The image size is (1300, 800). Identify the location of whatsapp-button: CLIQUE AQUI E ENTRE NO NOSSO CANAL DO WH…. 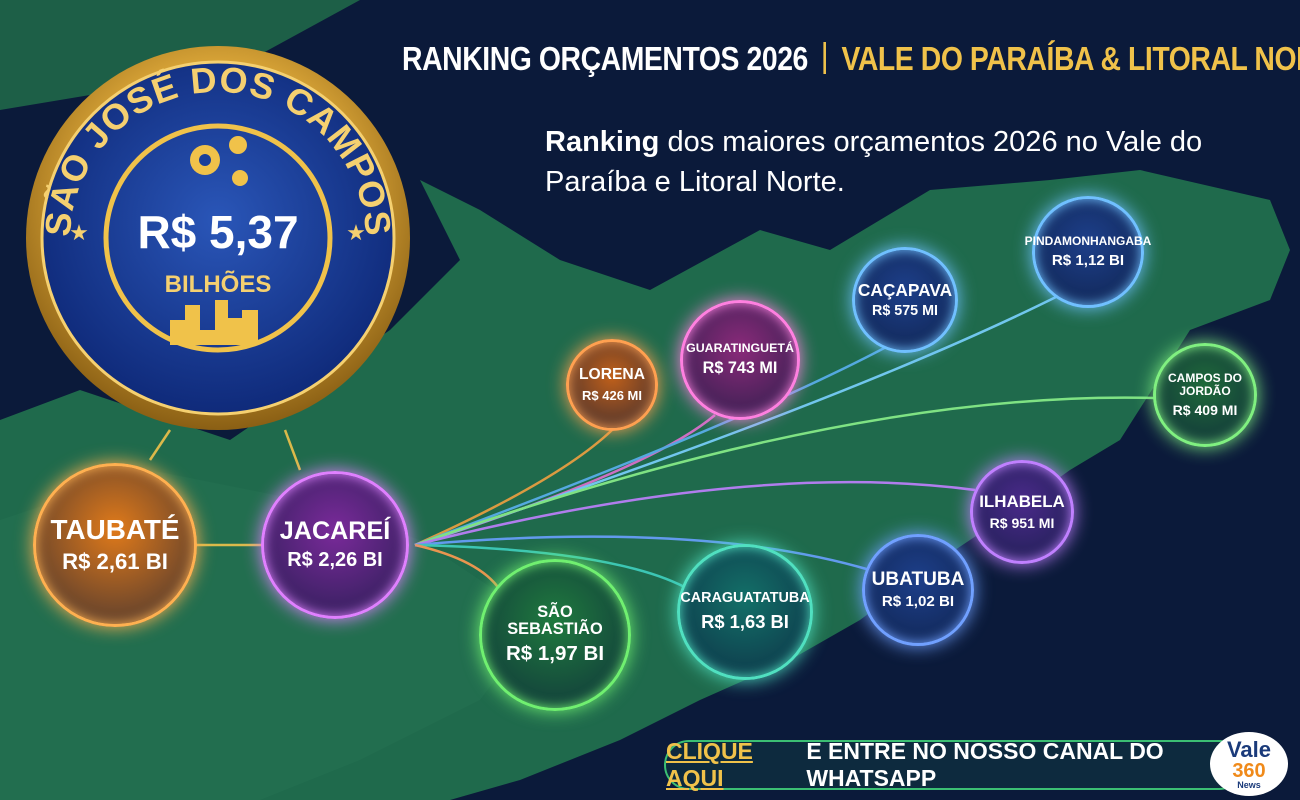
(954, 764).